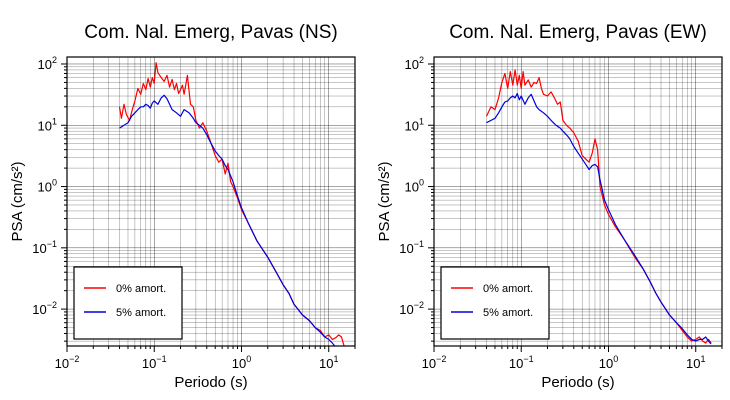  What do you see at coordinates (578, 32) in the screenshot?
I see `chart-title: Com. Nal. Emerg, Pavas (EW)` at bounding box center [578, 32].